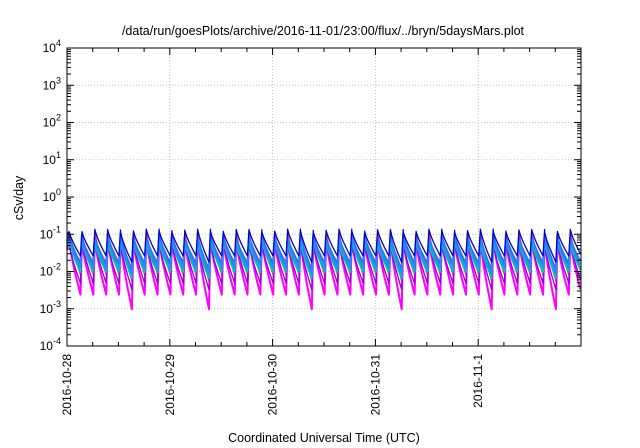  I want to click on x-tick-label: 2016-10-28, so click(67, 385).